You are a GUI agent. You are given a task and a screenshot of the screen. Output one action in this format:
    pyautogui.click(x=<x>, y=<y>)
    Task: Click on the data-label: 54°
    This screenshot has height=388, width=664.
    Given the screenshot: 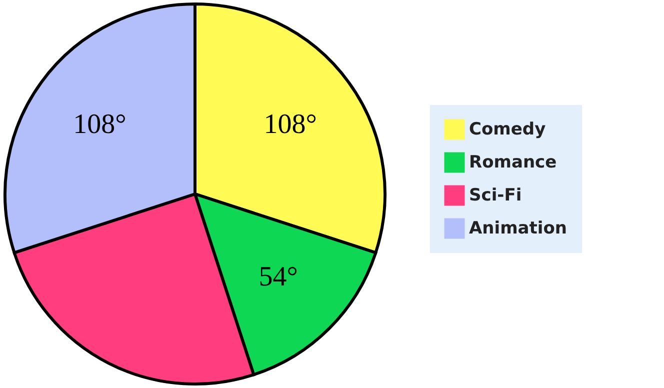 What is the action you would take?
    pyautogui.click(x=278, y=276)
    